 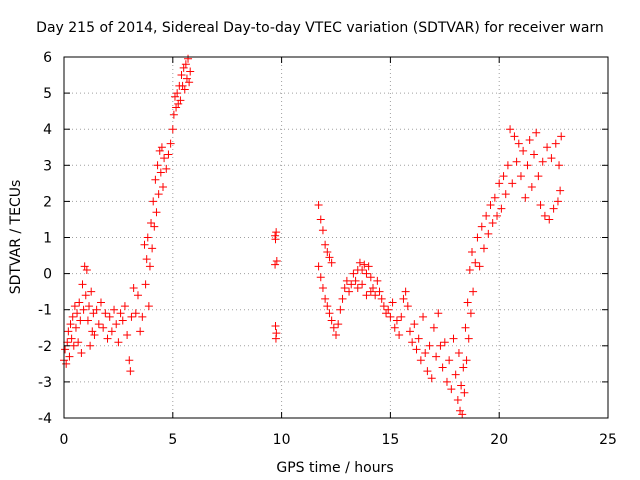 I want to click on x-tick-label: 20, so click(x=499, y=440).